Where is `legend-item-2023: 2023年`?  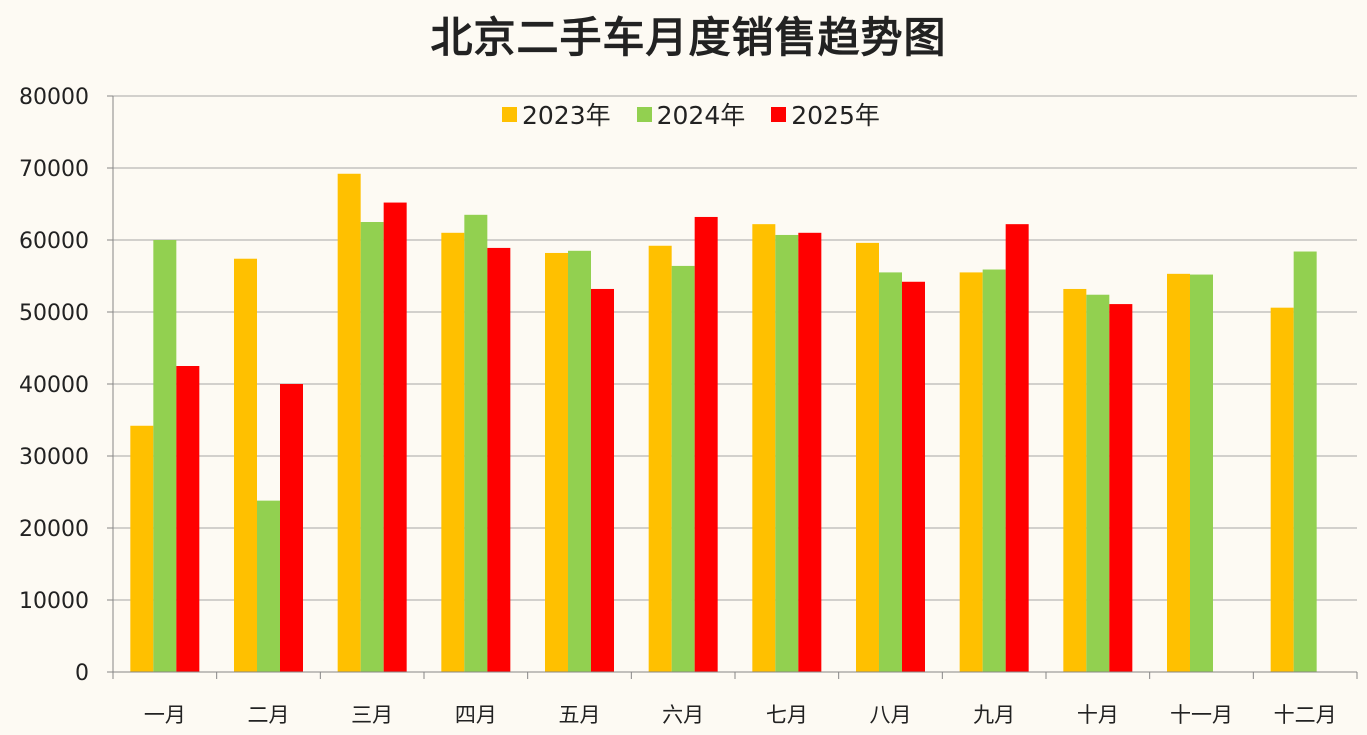 legend-item-2023: 2023年 is located at coordinates (556, 114).